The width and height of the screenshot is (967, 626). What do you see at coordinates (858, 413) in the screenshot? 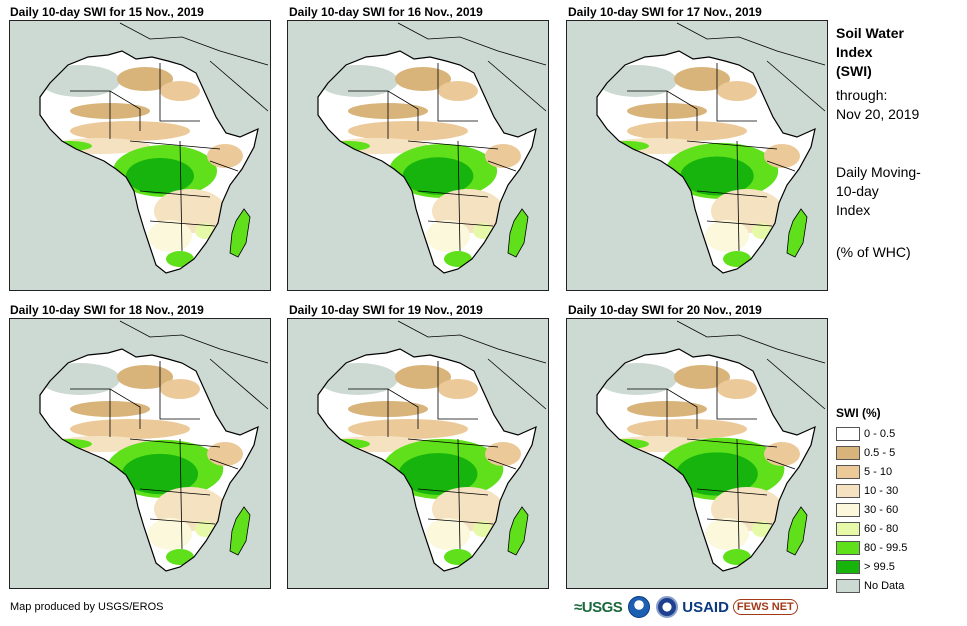
I see `legend-title: SWI (%)` at bounding box center [858, 413].